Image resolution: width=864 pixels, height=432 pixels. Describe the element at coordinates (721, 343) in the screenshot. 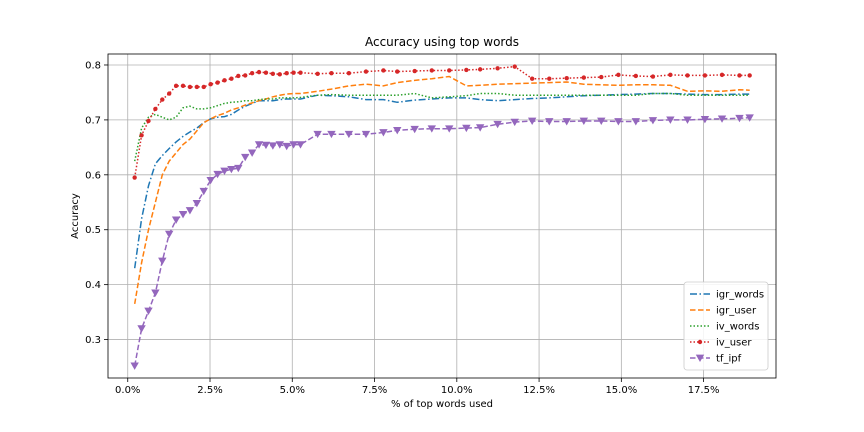

I see `legend-item-iv_user: iv_user` at that location.